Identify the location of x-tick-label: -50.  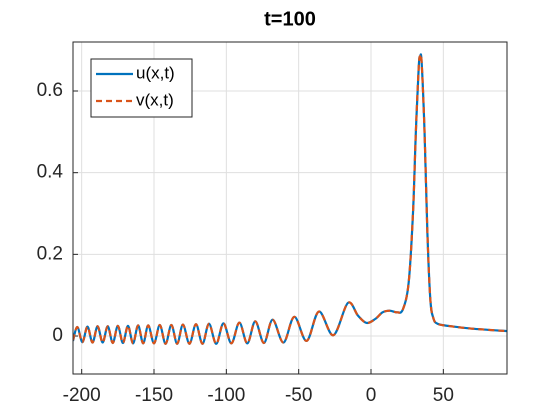
(298, 395).